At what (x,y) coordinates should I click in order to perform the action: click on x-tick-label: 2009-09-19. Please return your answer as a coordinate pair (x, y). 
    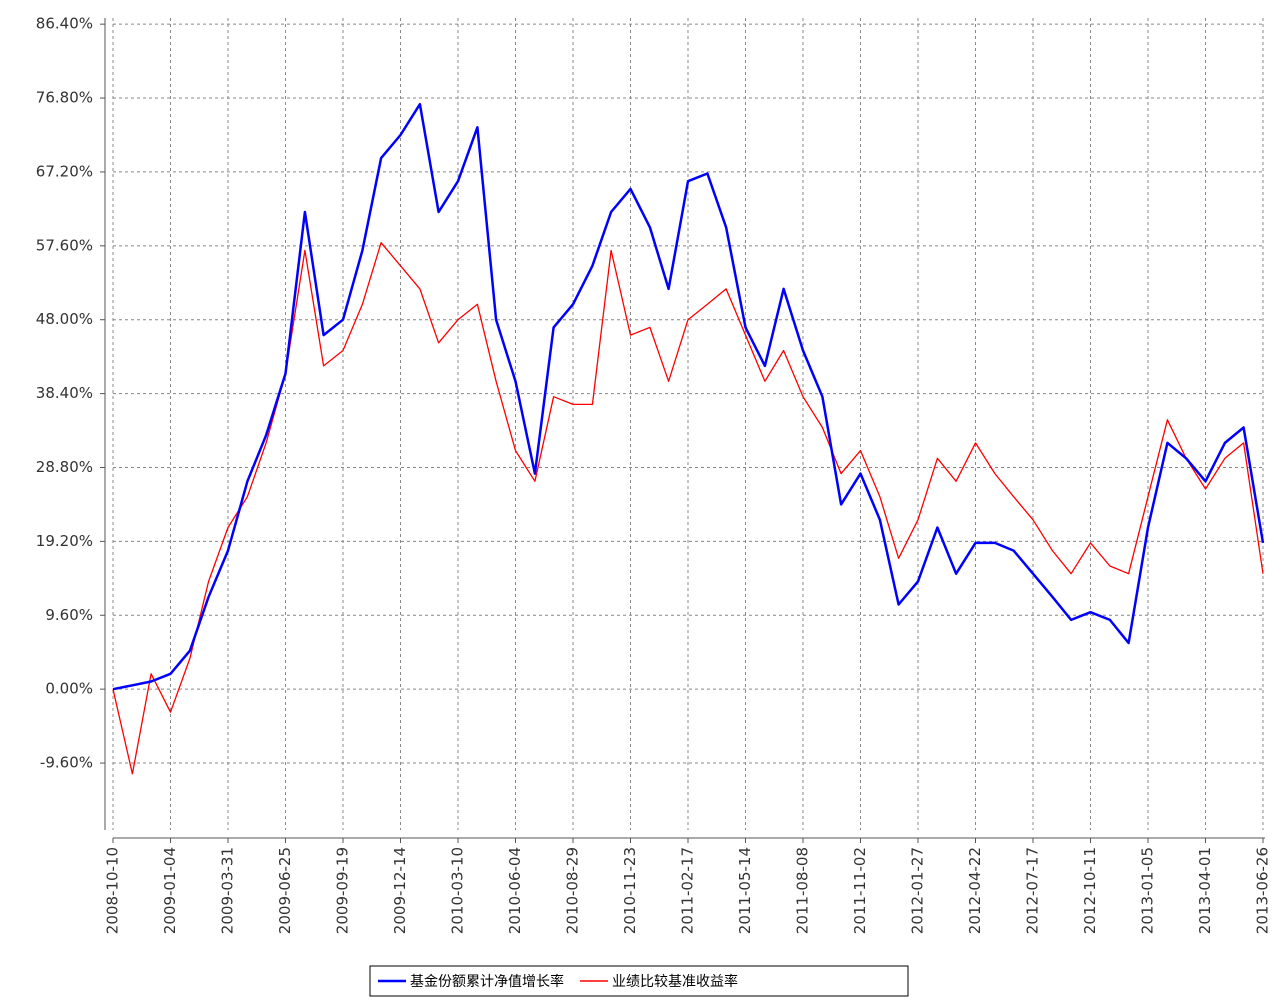
    Looking at the image, I should click on (342, 890).